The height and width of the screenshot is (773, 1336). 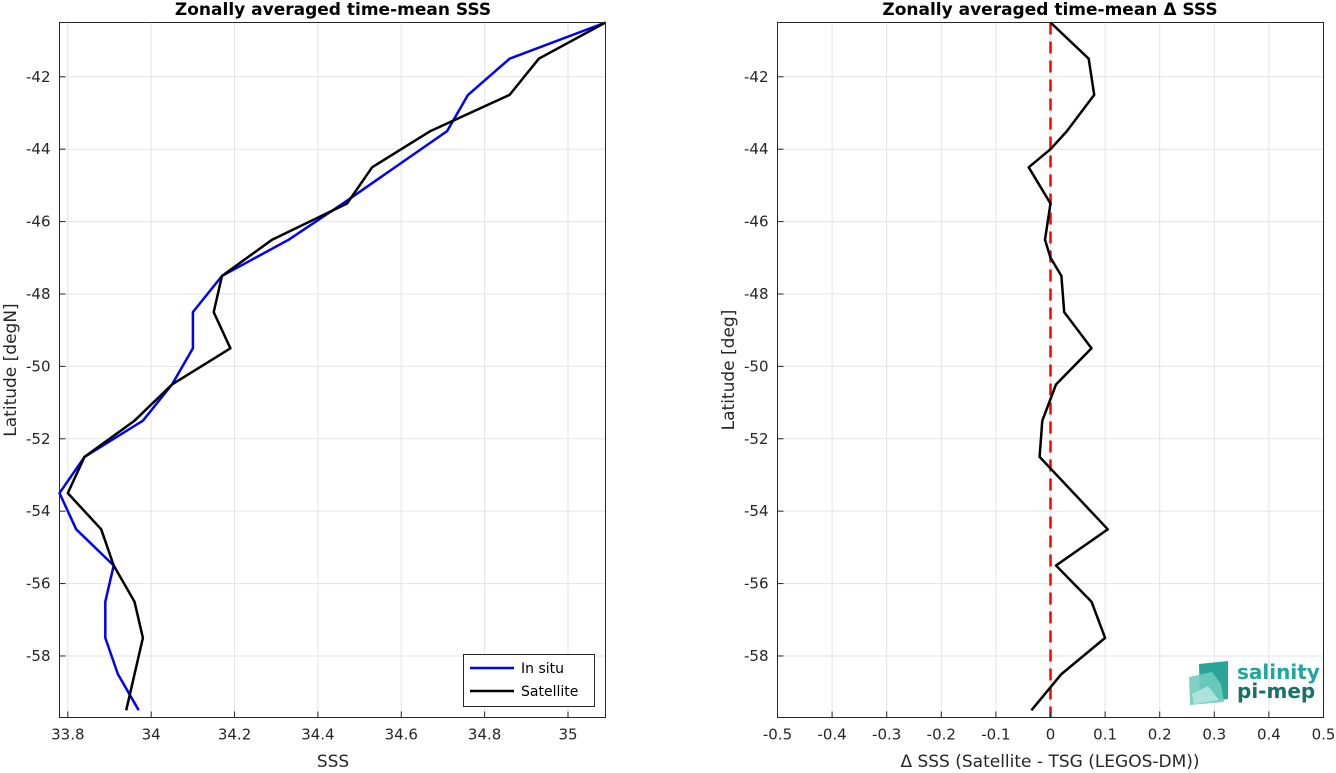 What do you see at coordinates (756, 294) in the screenshot?
I see `right-y-tick-label: -48` at bounding box center [756, 294].